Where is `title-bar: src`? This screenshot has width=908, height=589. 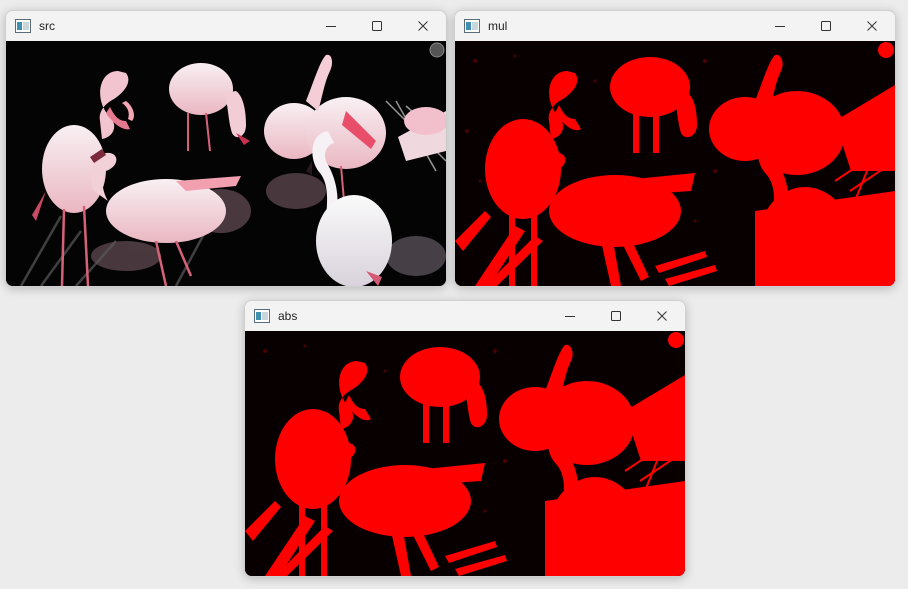 title-bar: src is located at coordinates (226, 26).